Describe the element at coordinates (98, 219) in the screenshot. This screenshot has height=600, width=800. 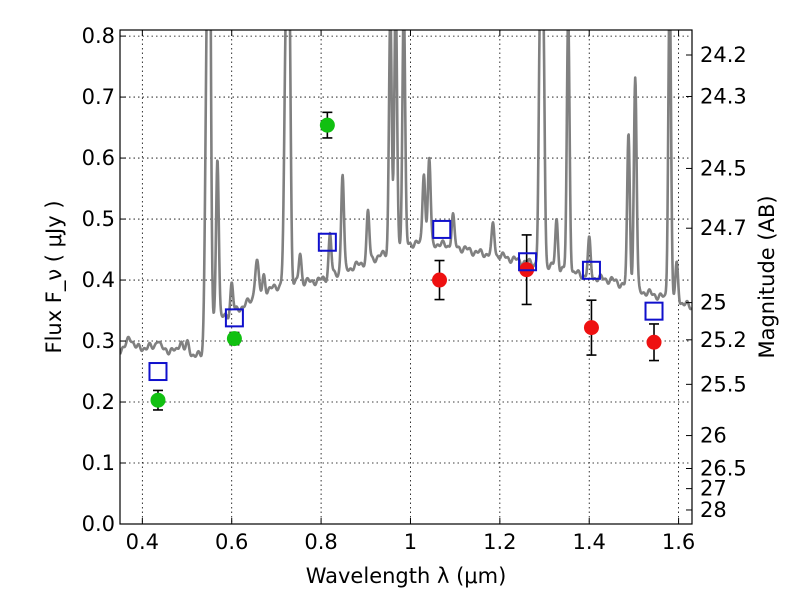
I see `y-tick-label: 0.5` at that location.